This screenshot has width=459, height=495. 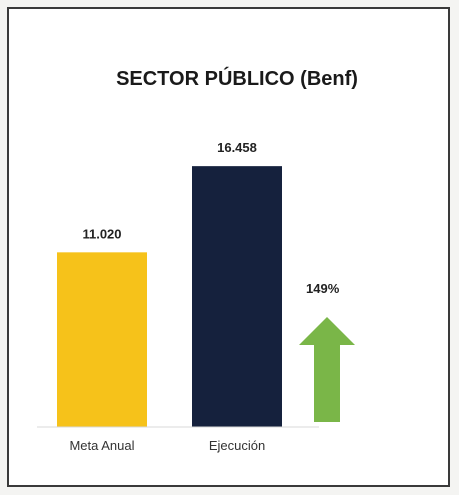 What do you see at coordinates (327, 369) in the screenshot?
I see `up-arrow-icon` at bounding box center [327, 369].